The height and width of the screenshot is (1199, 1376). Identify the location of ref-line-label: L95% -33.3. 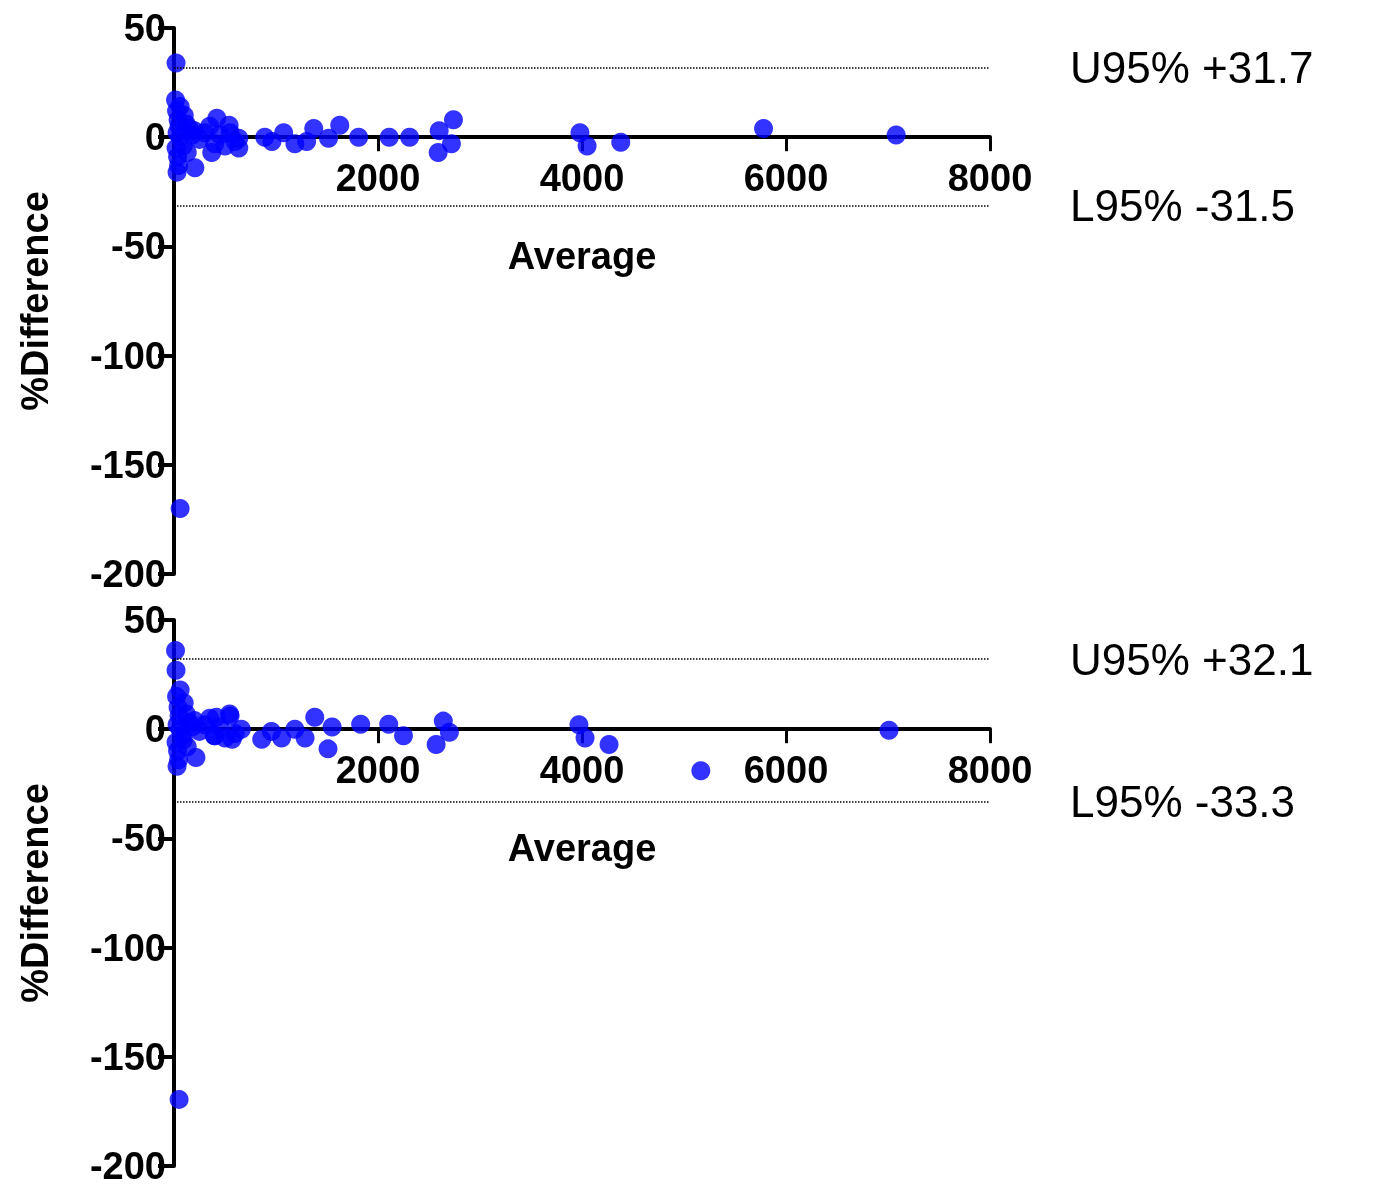
(1183, 802).